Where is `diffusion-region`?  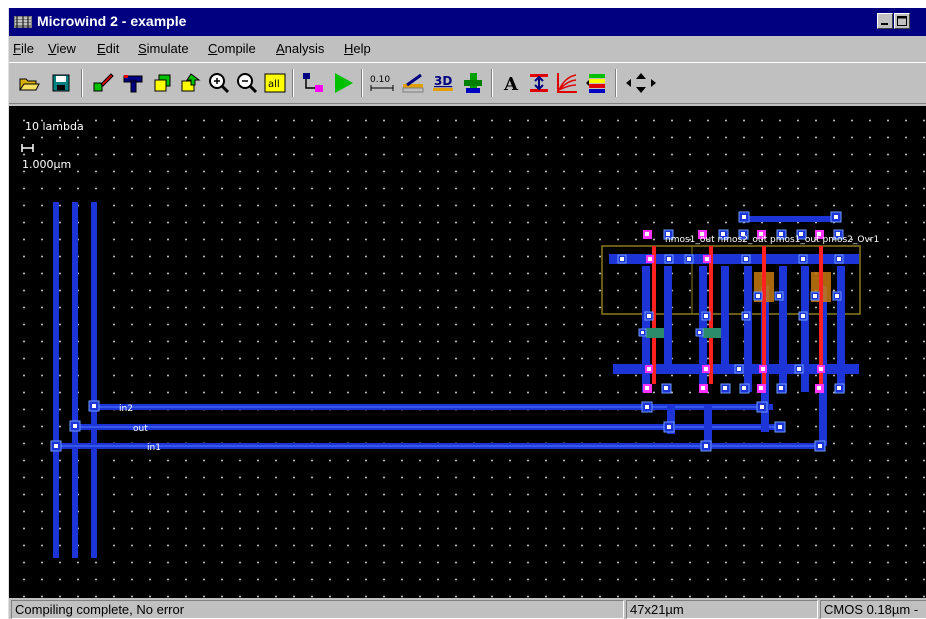 diffusion-region is located at coordinates (731, 280).